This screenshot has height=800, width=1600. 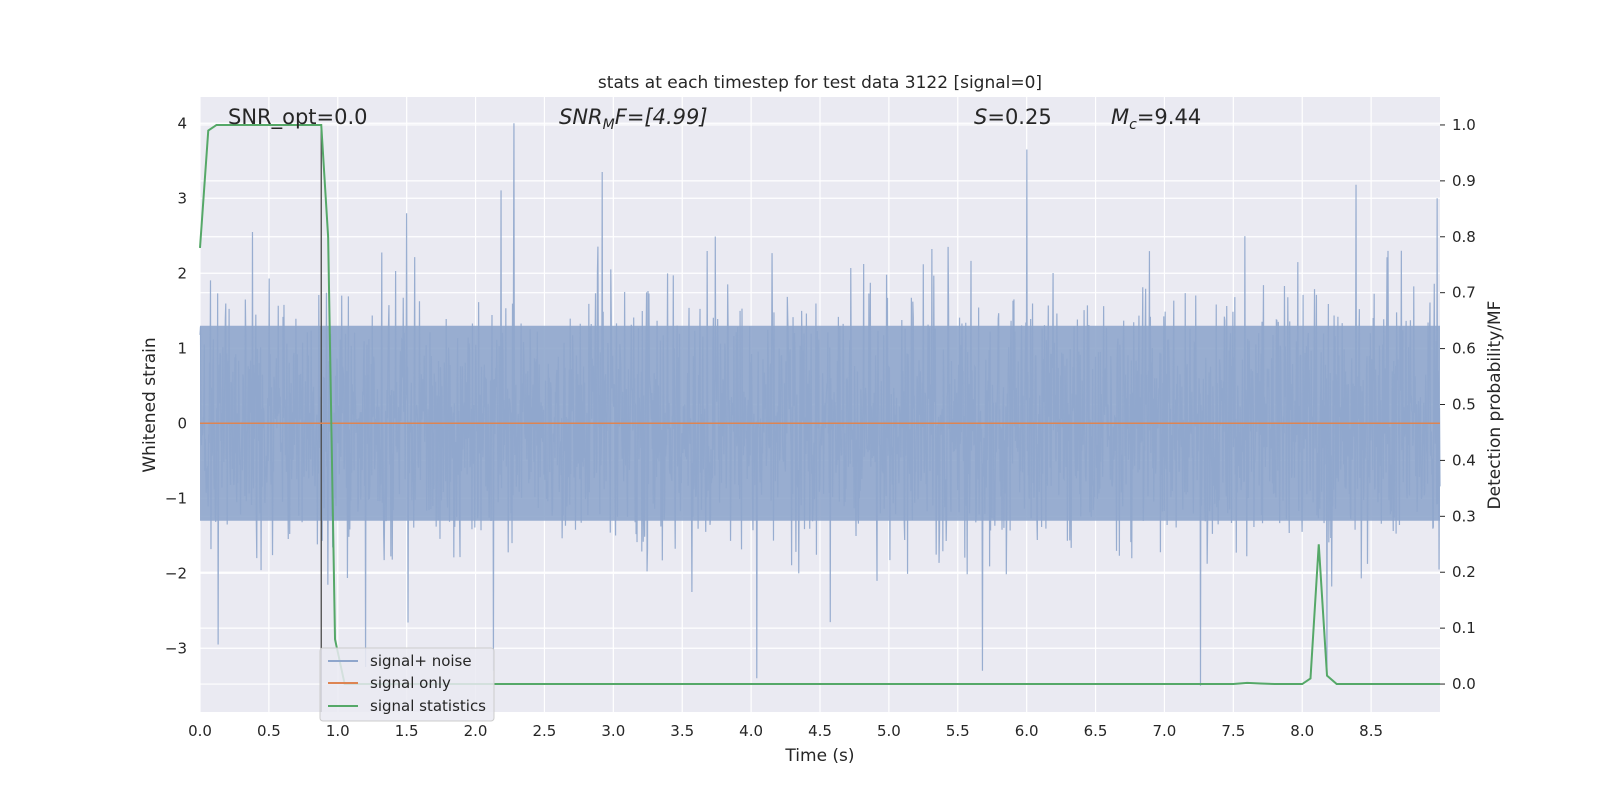 I want to click on x-tick-label: 5.0, so click(x=889, y=731).